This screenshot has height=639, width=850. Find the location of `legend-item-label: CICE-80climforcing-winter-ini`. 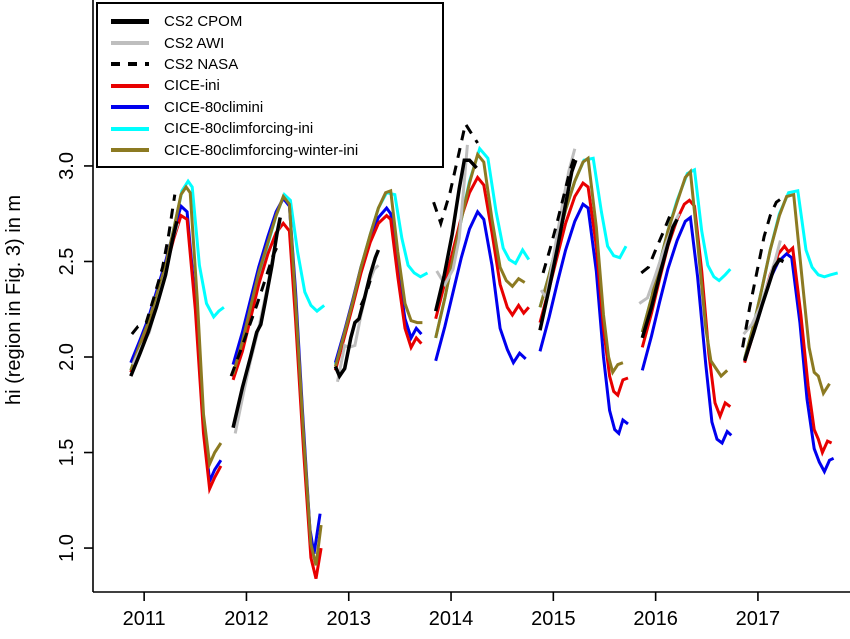

legend-item-label: CICE-80climforcing-winter-ini is located at coordinates (261, 150).